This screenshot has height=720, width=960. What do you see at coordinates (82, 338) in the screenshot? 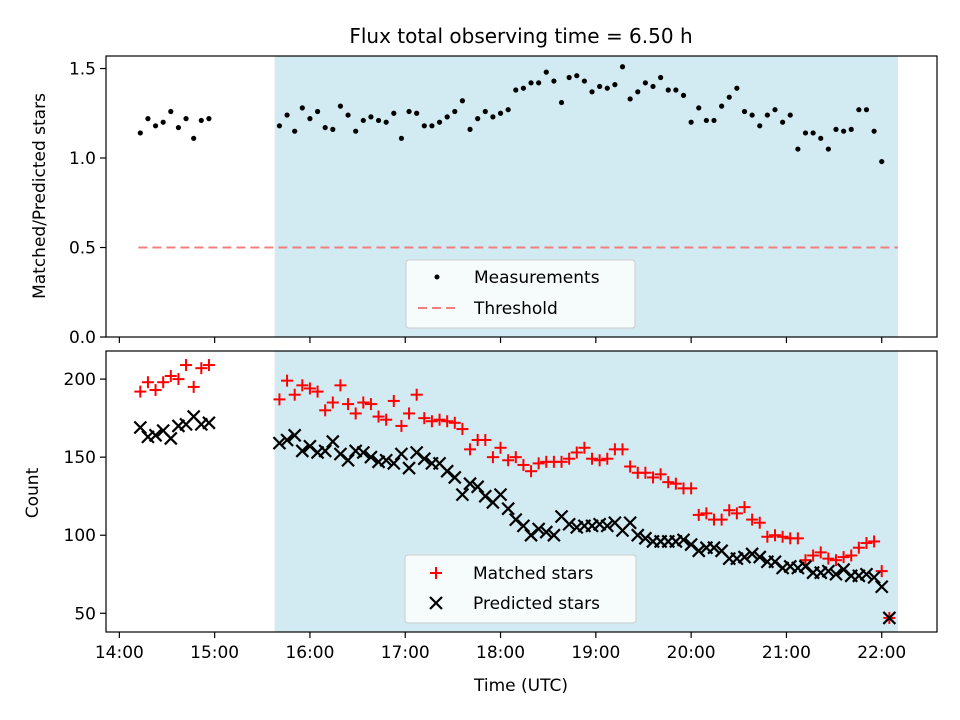
I see `y-tick-label: 0.0` at bounding box center [82, 338].